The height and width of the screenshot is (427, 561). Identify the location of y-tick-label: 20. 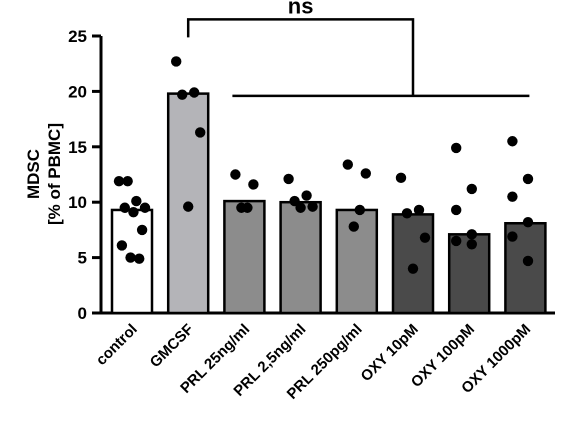
(77, 91).